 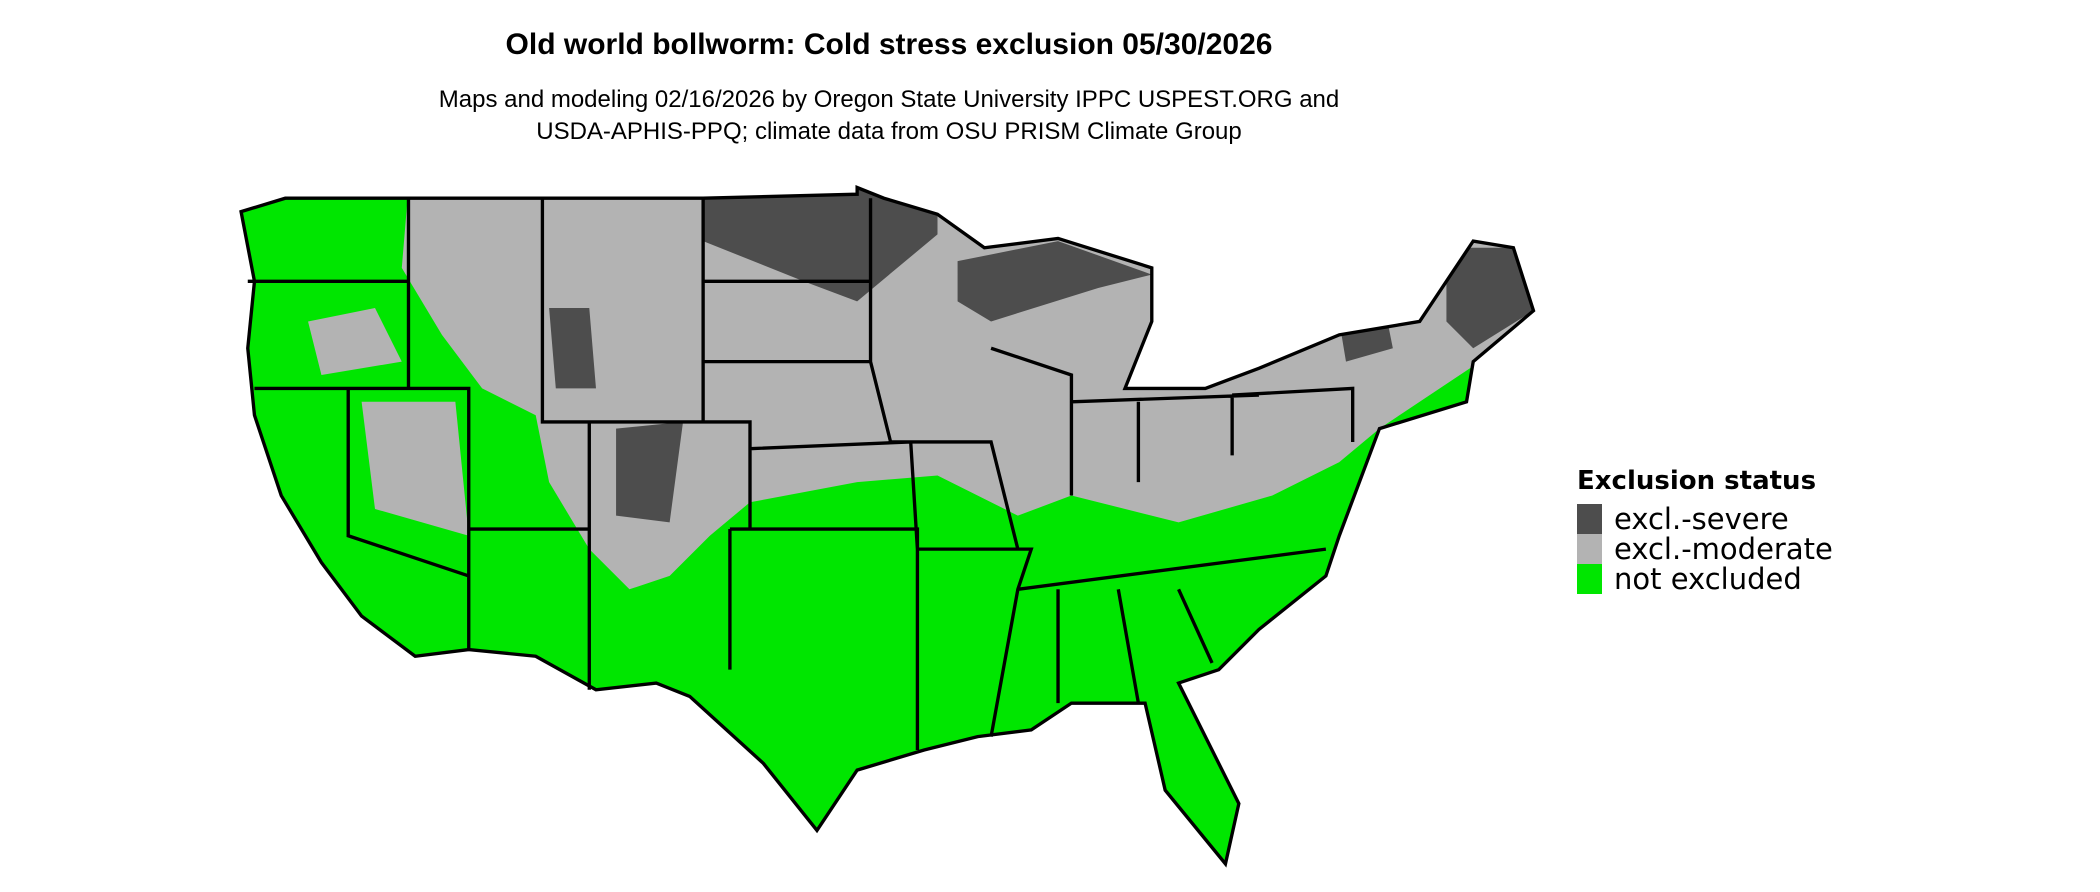 I want to click on legend-item-not-excluded: not excluded, so click(x=1705, y=579).